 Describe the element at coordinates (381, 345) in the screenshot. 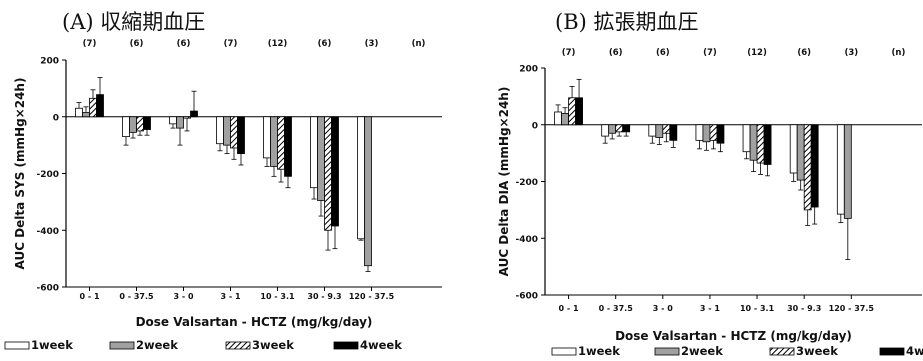

I see `legend-label-4week: 4week` at that location.